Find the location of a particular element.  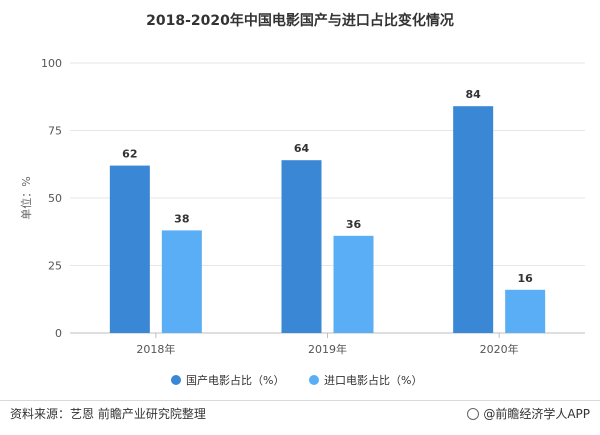

chart-title: 2018-2020年中国电影国产与进口占比变化情况 is located at coordinates (300, 20).